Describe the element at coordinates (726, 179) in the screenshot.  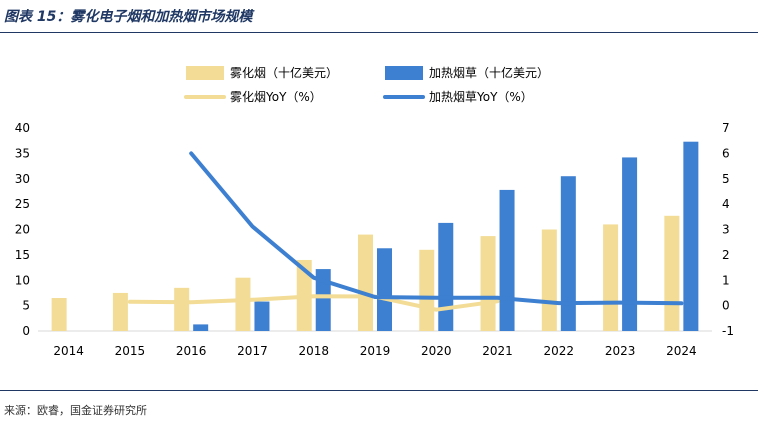
I see `y-right-tick-label: 5` at that location.